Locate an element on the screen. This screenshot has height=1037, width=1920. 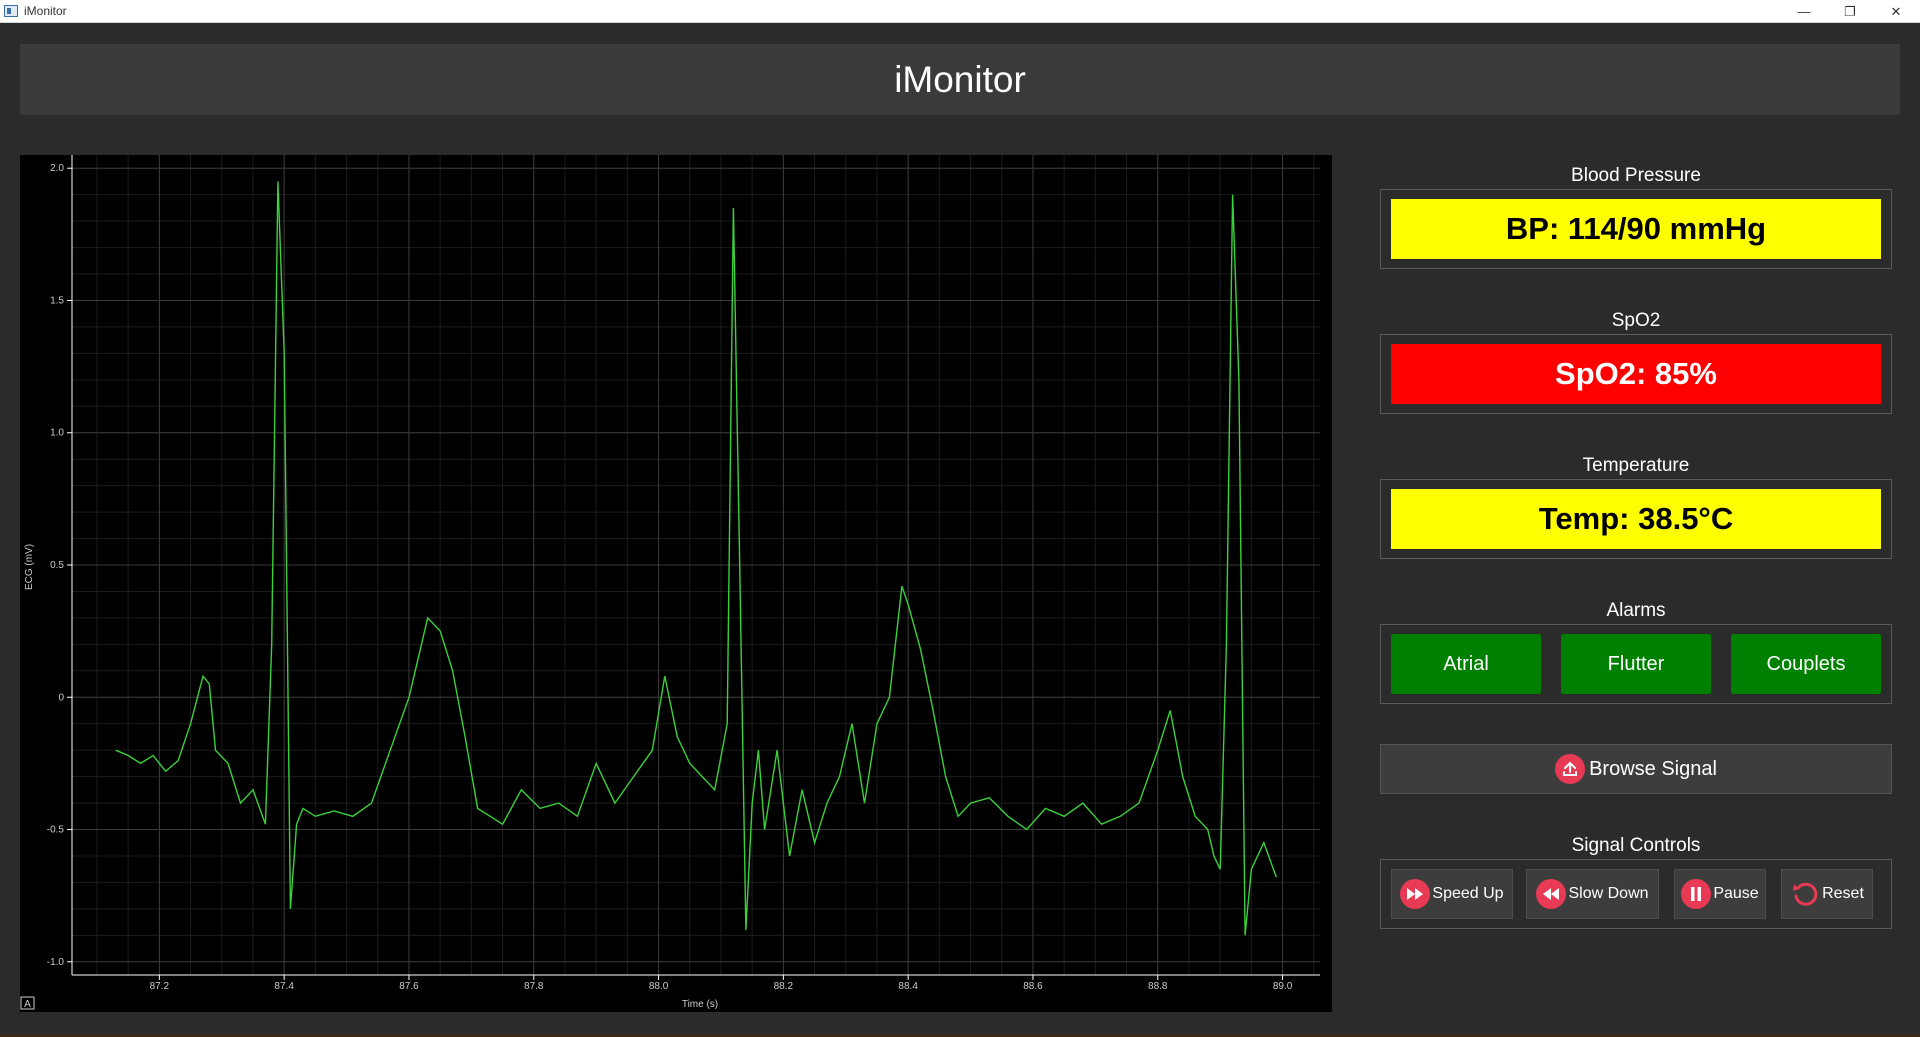
browse-signal-button: Browse Signal is located at coordinates (1636, 769).